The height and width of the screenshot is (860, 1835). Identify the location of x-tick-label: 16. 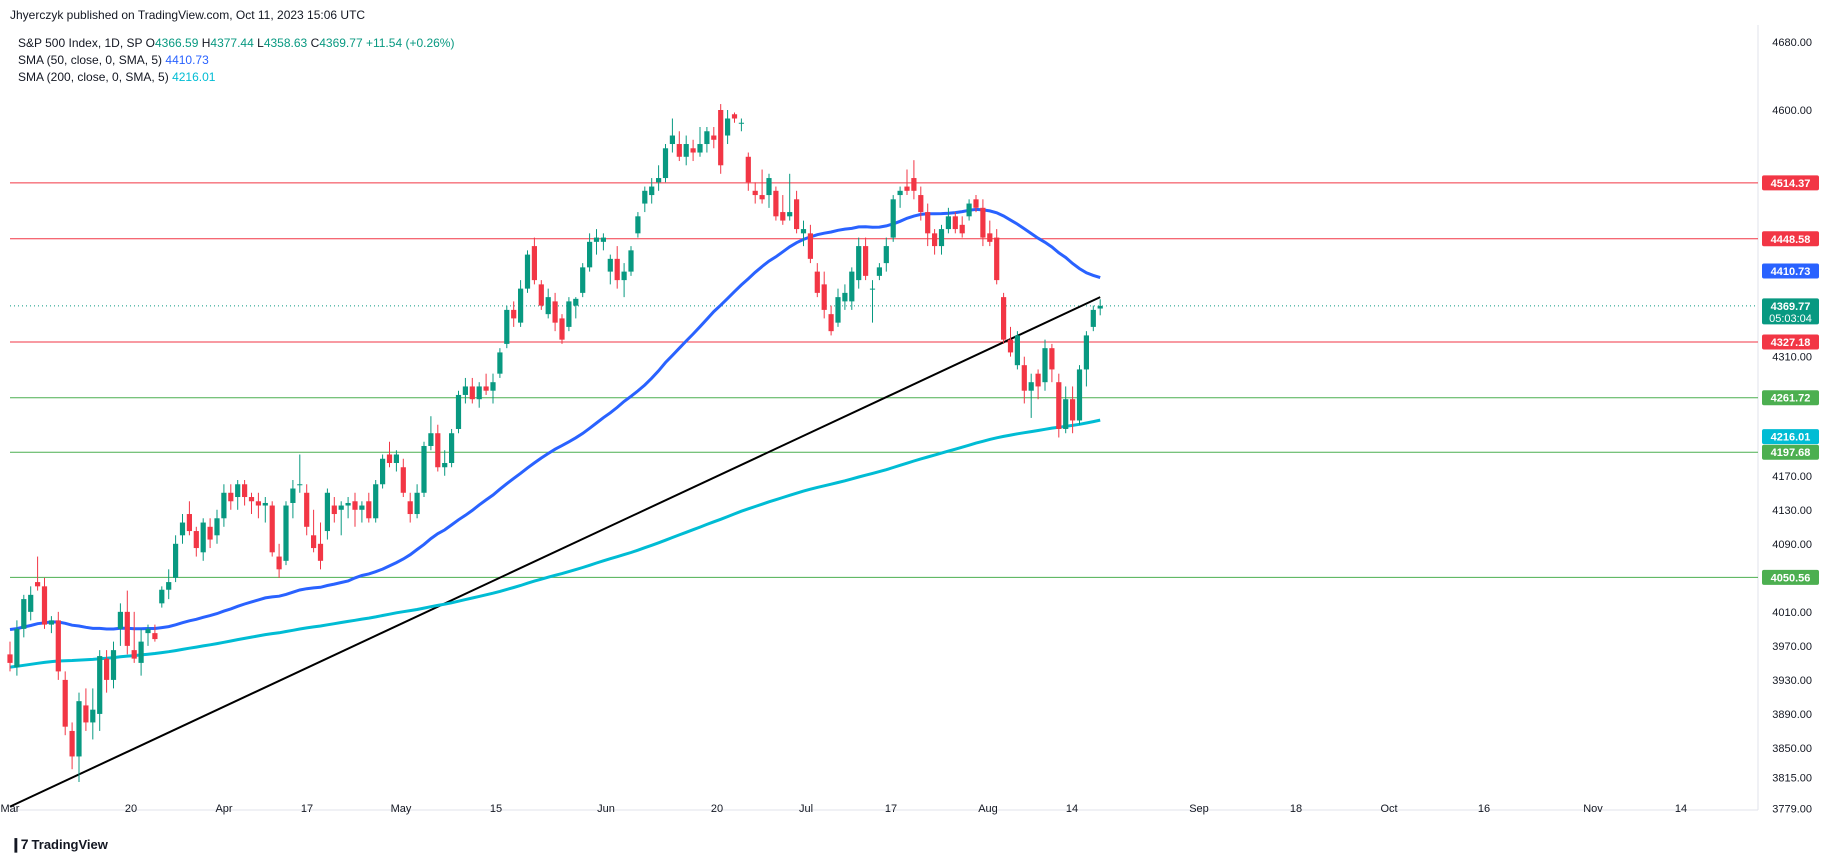
(1484, 809).